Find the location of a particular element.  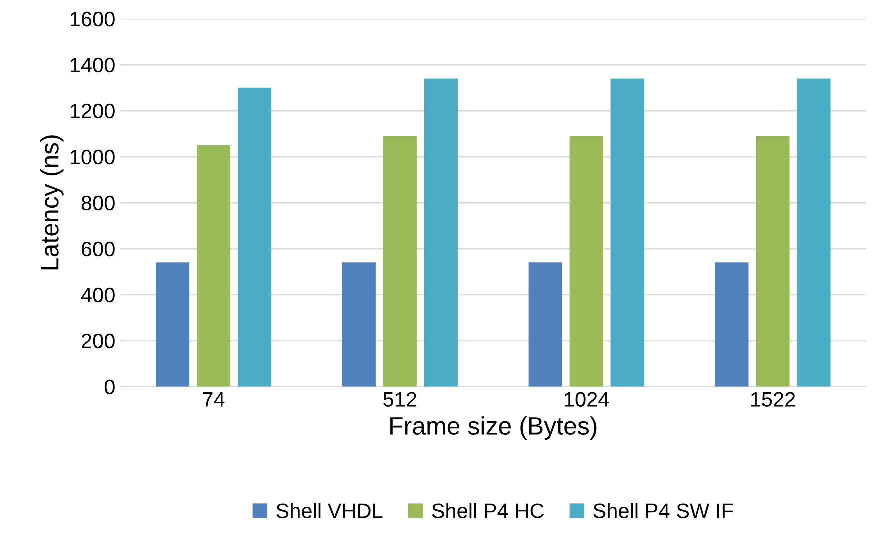

y-tick-label: 0 is located at coordinates (109, 387).